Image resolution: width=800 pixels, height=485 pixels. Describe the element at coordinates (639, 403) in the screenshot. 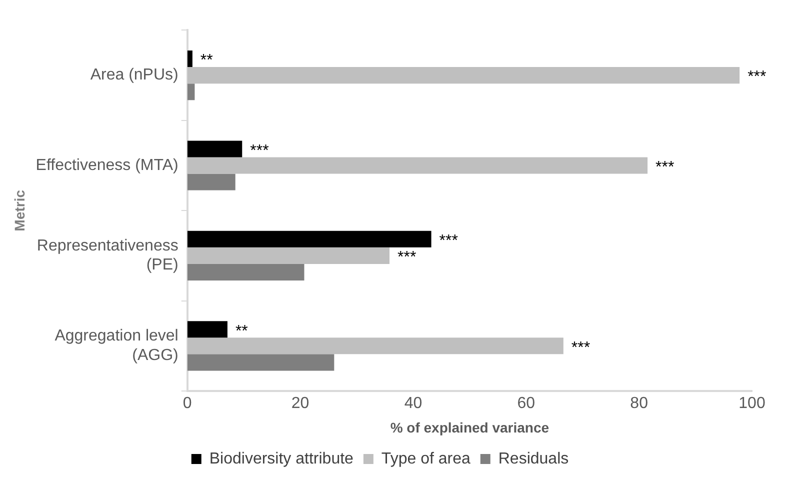

I see `x-tick-label: 80` at that location.